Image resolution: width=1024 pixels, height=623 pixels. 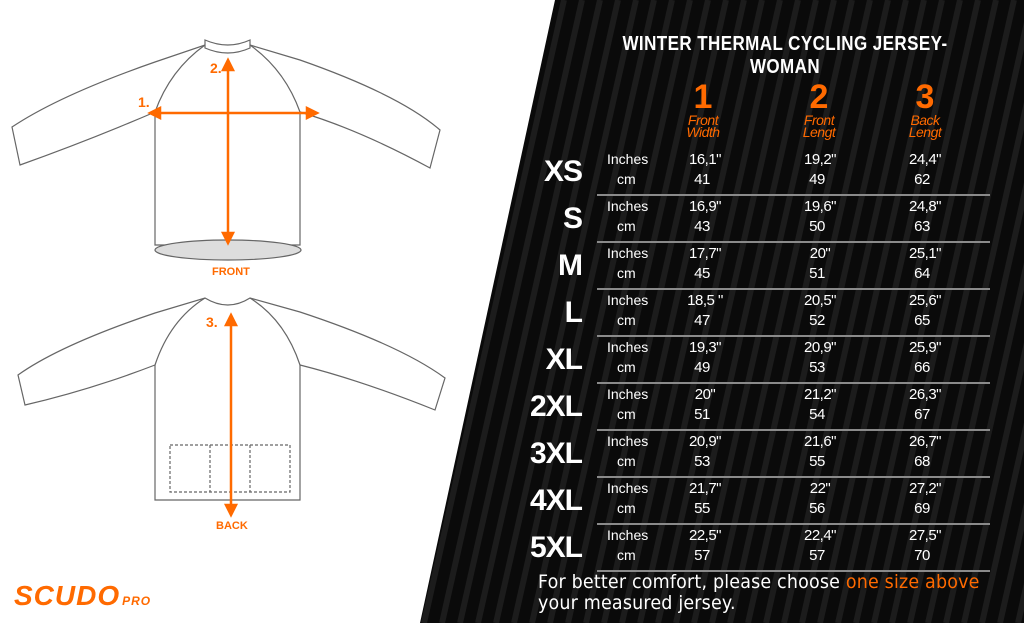 What do you see at coordinates (820, 535) in the screenshot?
I see `value-inches: 22,4"` at bounding box center [820, 535].